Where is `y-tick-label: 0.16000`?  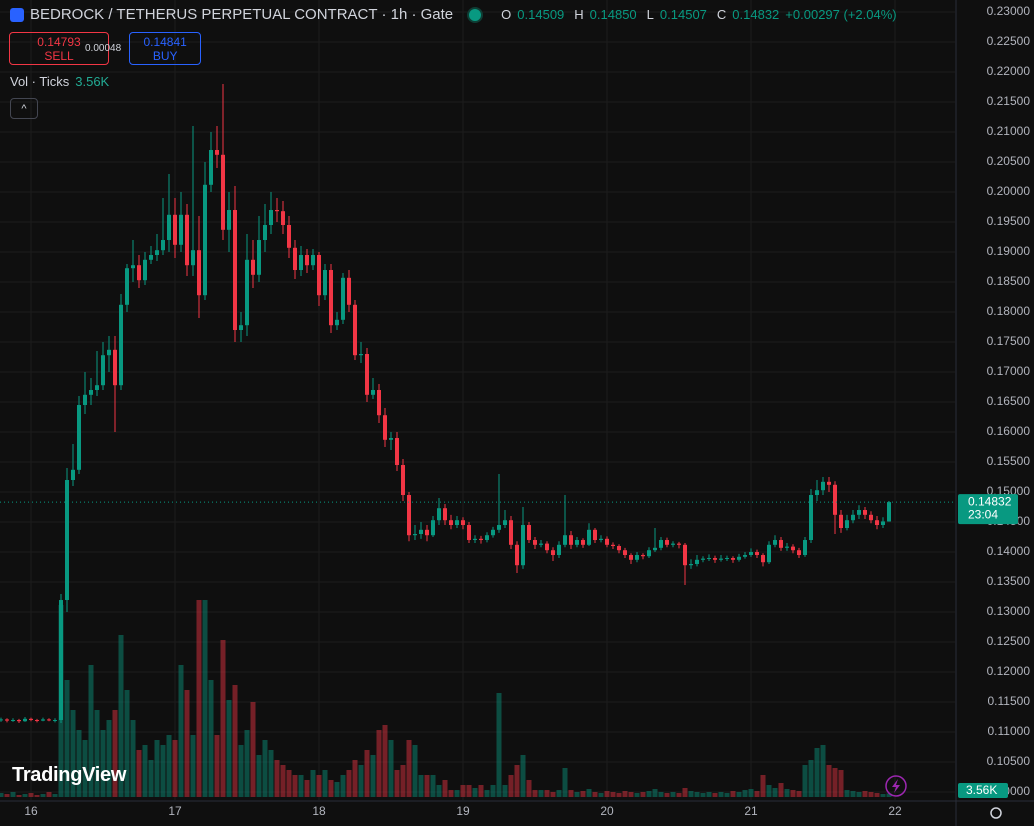
y-tick-label: 0.16000 is located at coordinates (1009, 431).